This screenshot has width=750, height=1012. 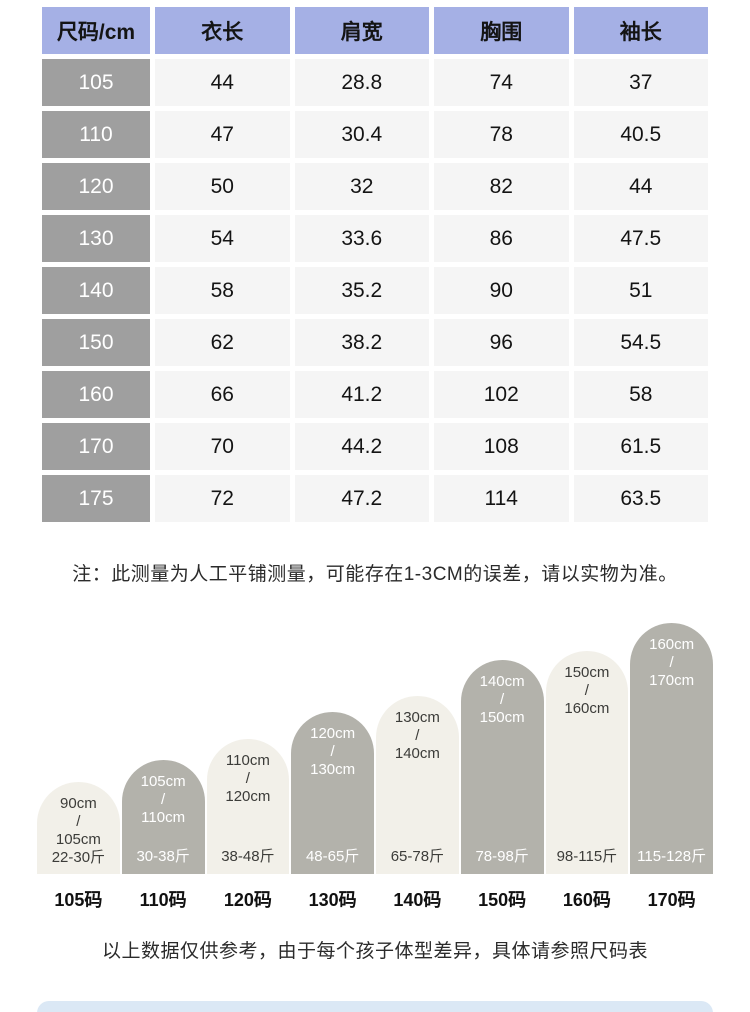 What do you see at coordinates (502, 767) in the screenshot?
I see `chart-bar: 140cm / 150cm 78-98斤` at bounding box center [502, 767].